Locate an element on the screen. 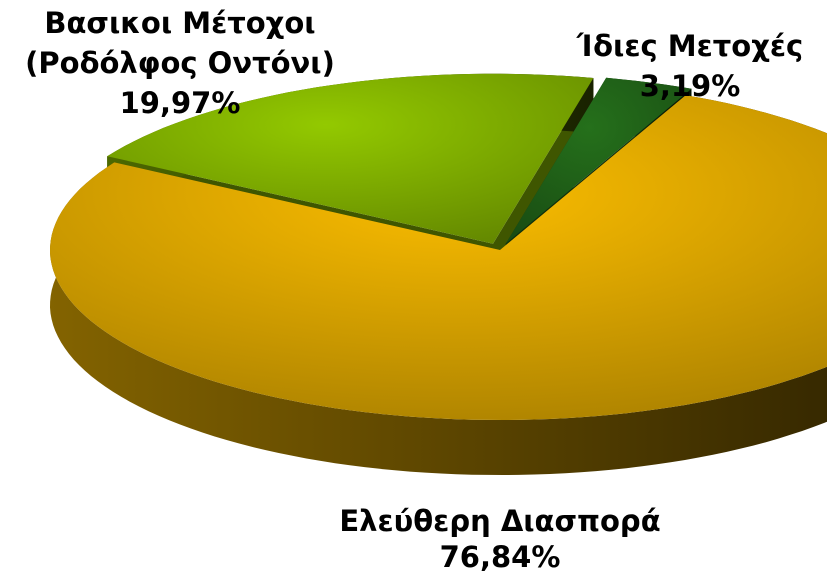  slice-label: Ελεύθερη Διασπορά is located at coordinates (499, 521).